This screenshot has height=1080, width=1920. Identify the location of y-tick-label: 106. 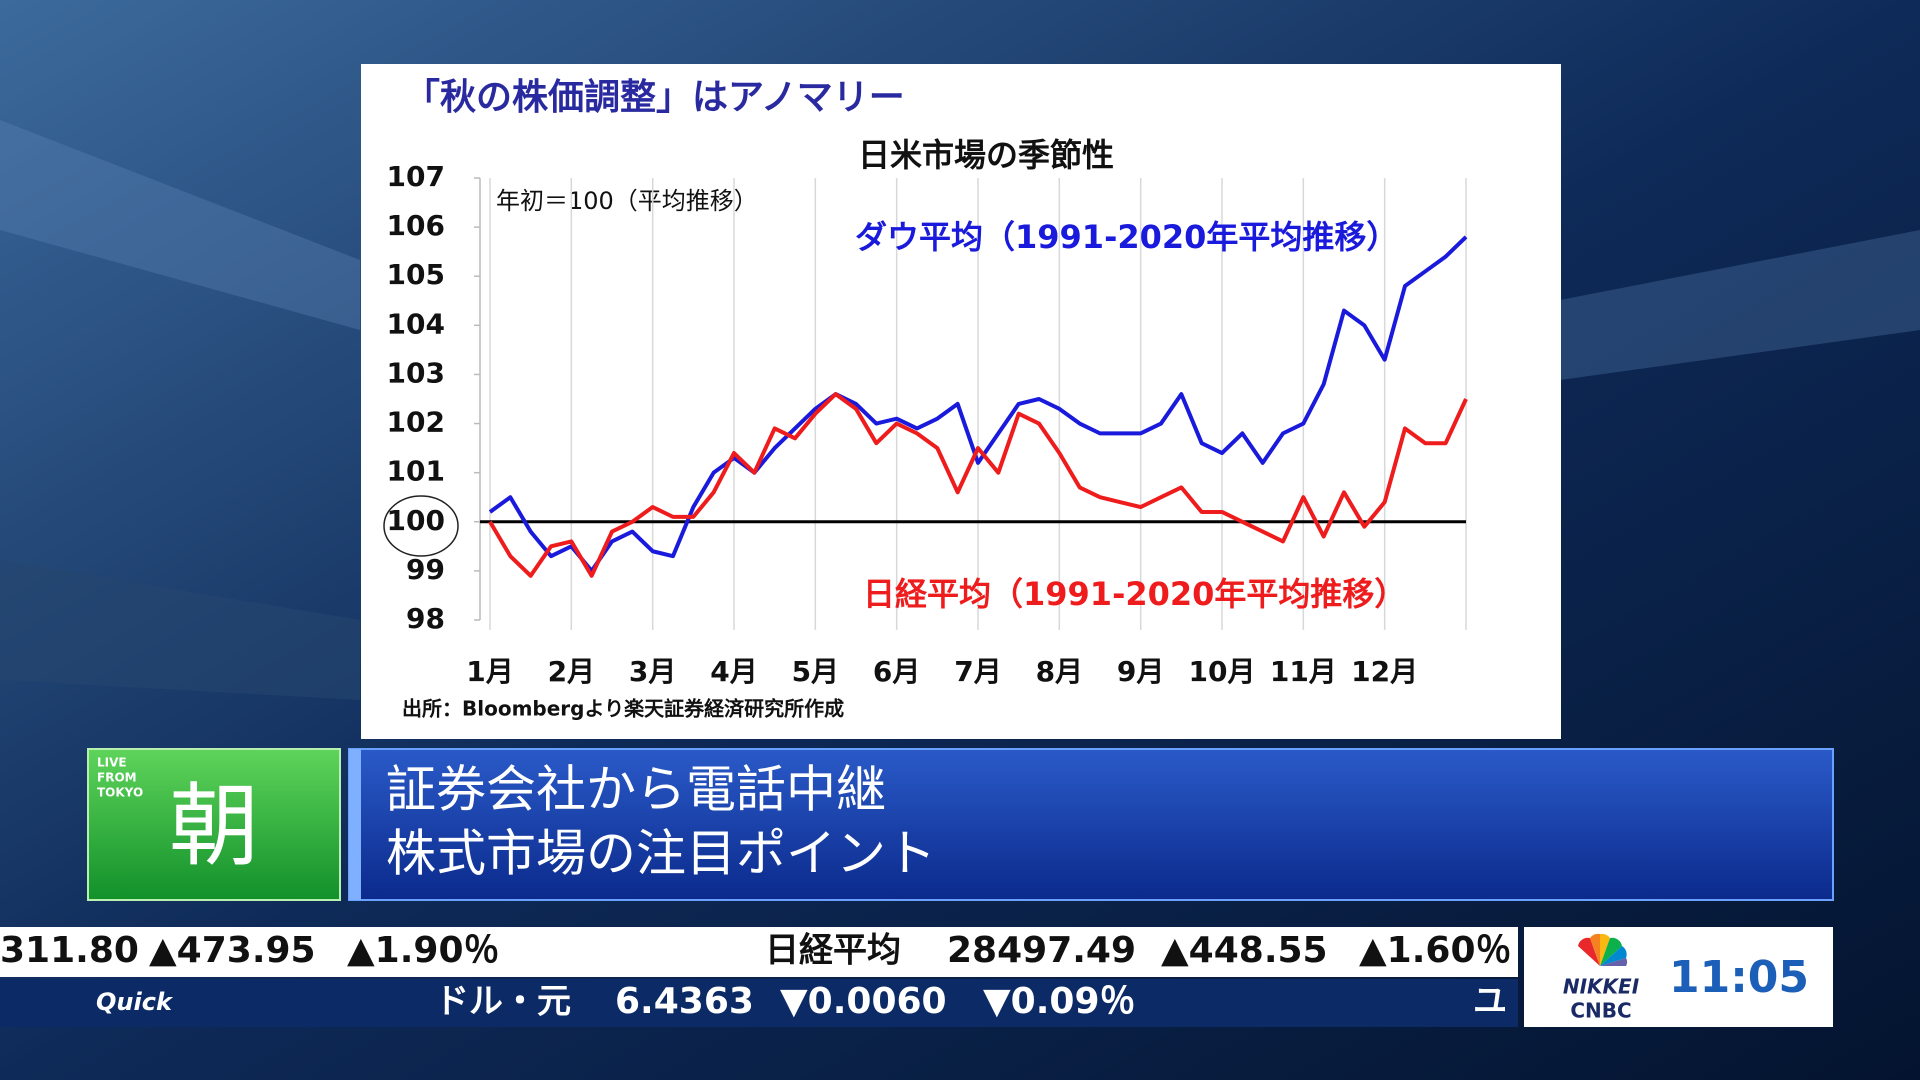
(416, 225).